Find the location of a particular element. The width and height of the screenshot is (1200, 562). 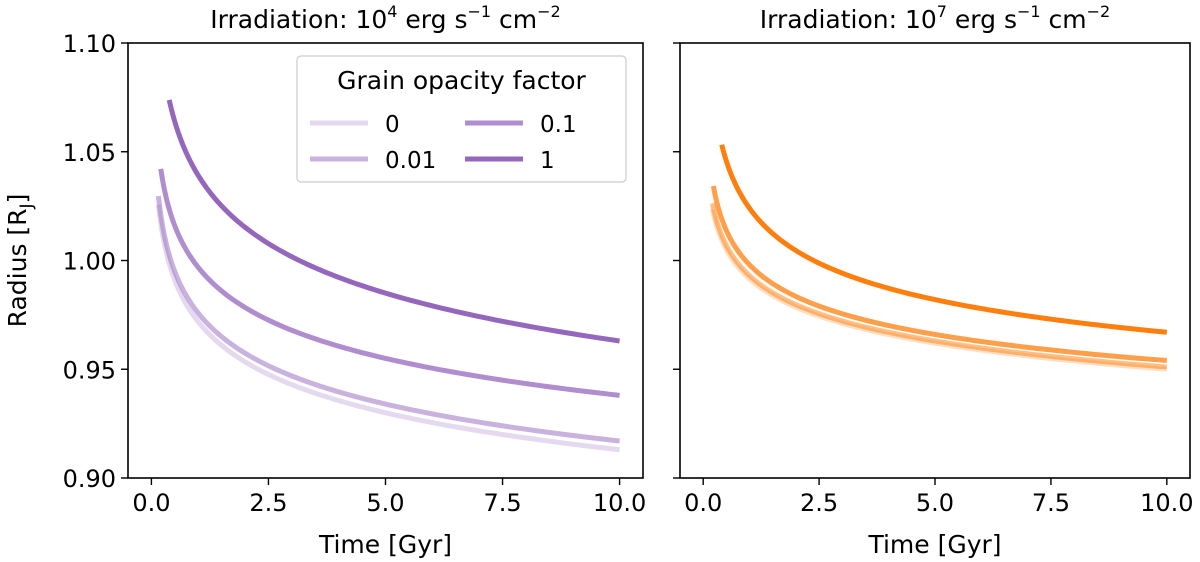

legend-frame is located at coordinates (461, 119).